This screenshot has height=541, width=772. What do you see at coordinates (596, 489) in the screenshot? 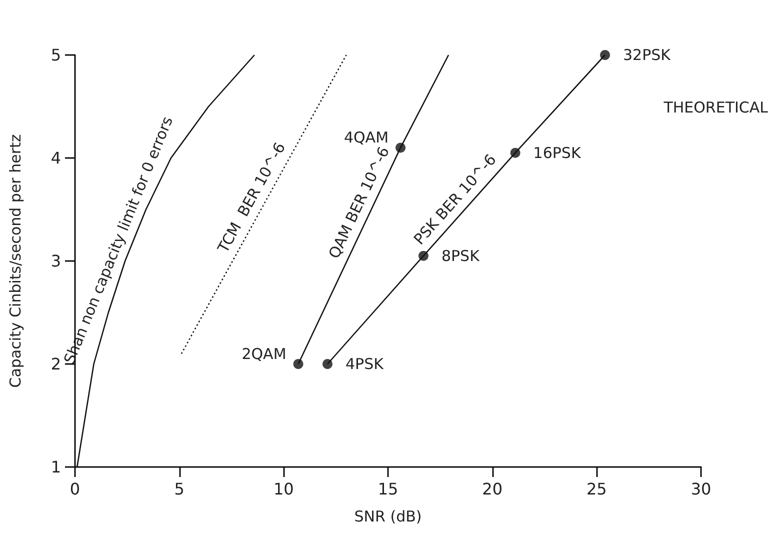
I see `x-tick-label: 25` at bounding box center [596, 489].